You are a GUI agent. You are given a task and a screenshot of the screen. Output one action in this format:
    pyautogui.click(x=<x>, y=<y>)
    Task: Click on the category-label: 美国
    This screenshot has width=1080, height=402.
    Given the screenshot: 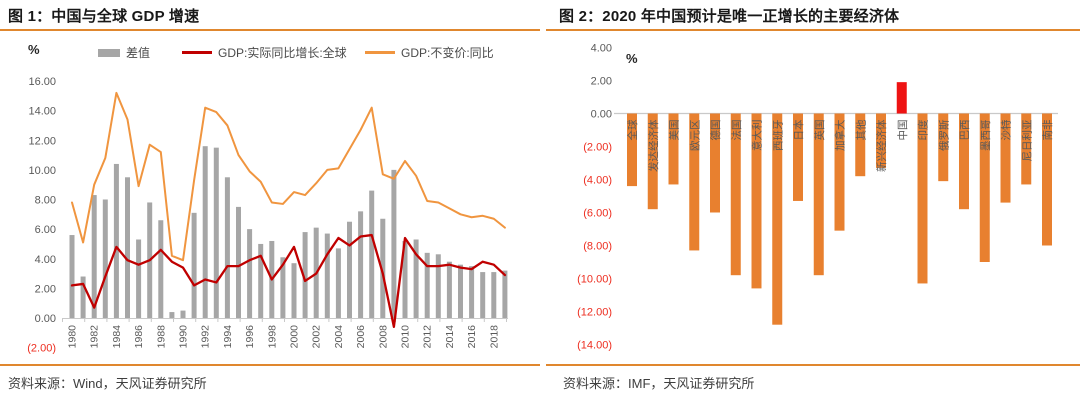 What is the action you would take?
    pyautogui.click(x=674, y=130)
    